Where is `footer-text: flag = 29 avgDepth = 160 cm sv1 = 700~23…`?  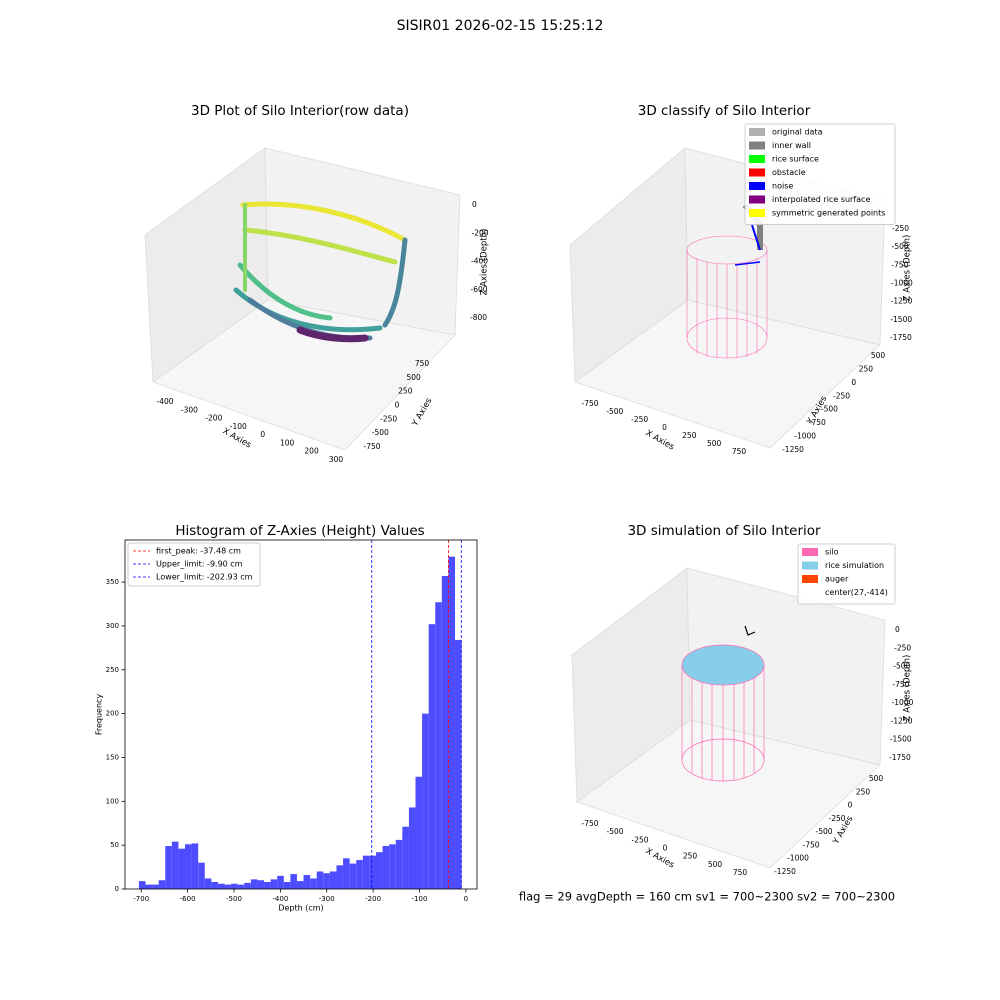
footer-text: flag = 29 avgDepth = 160 cm sv1 = 700~23… is located at coordinates (707, 897).